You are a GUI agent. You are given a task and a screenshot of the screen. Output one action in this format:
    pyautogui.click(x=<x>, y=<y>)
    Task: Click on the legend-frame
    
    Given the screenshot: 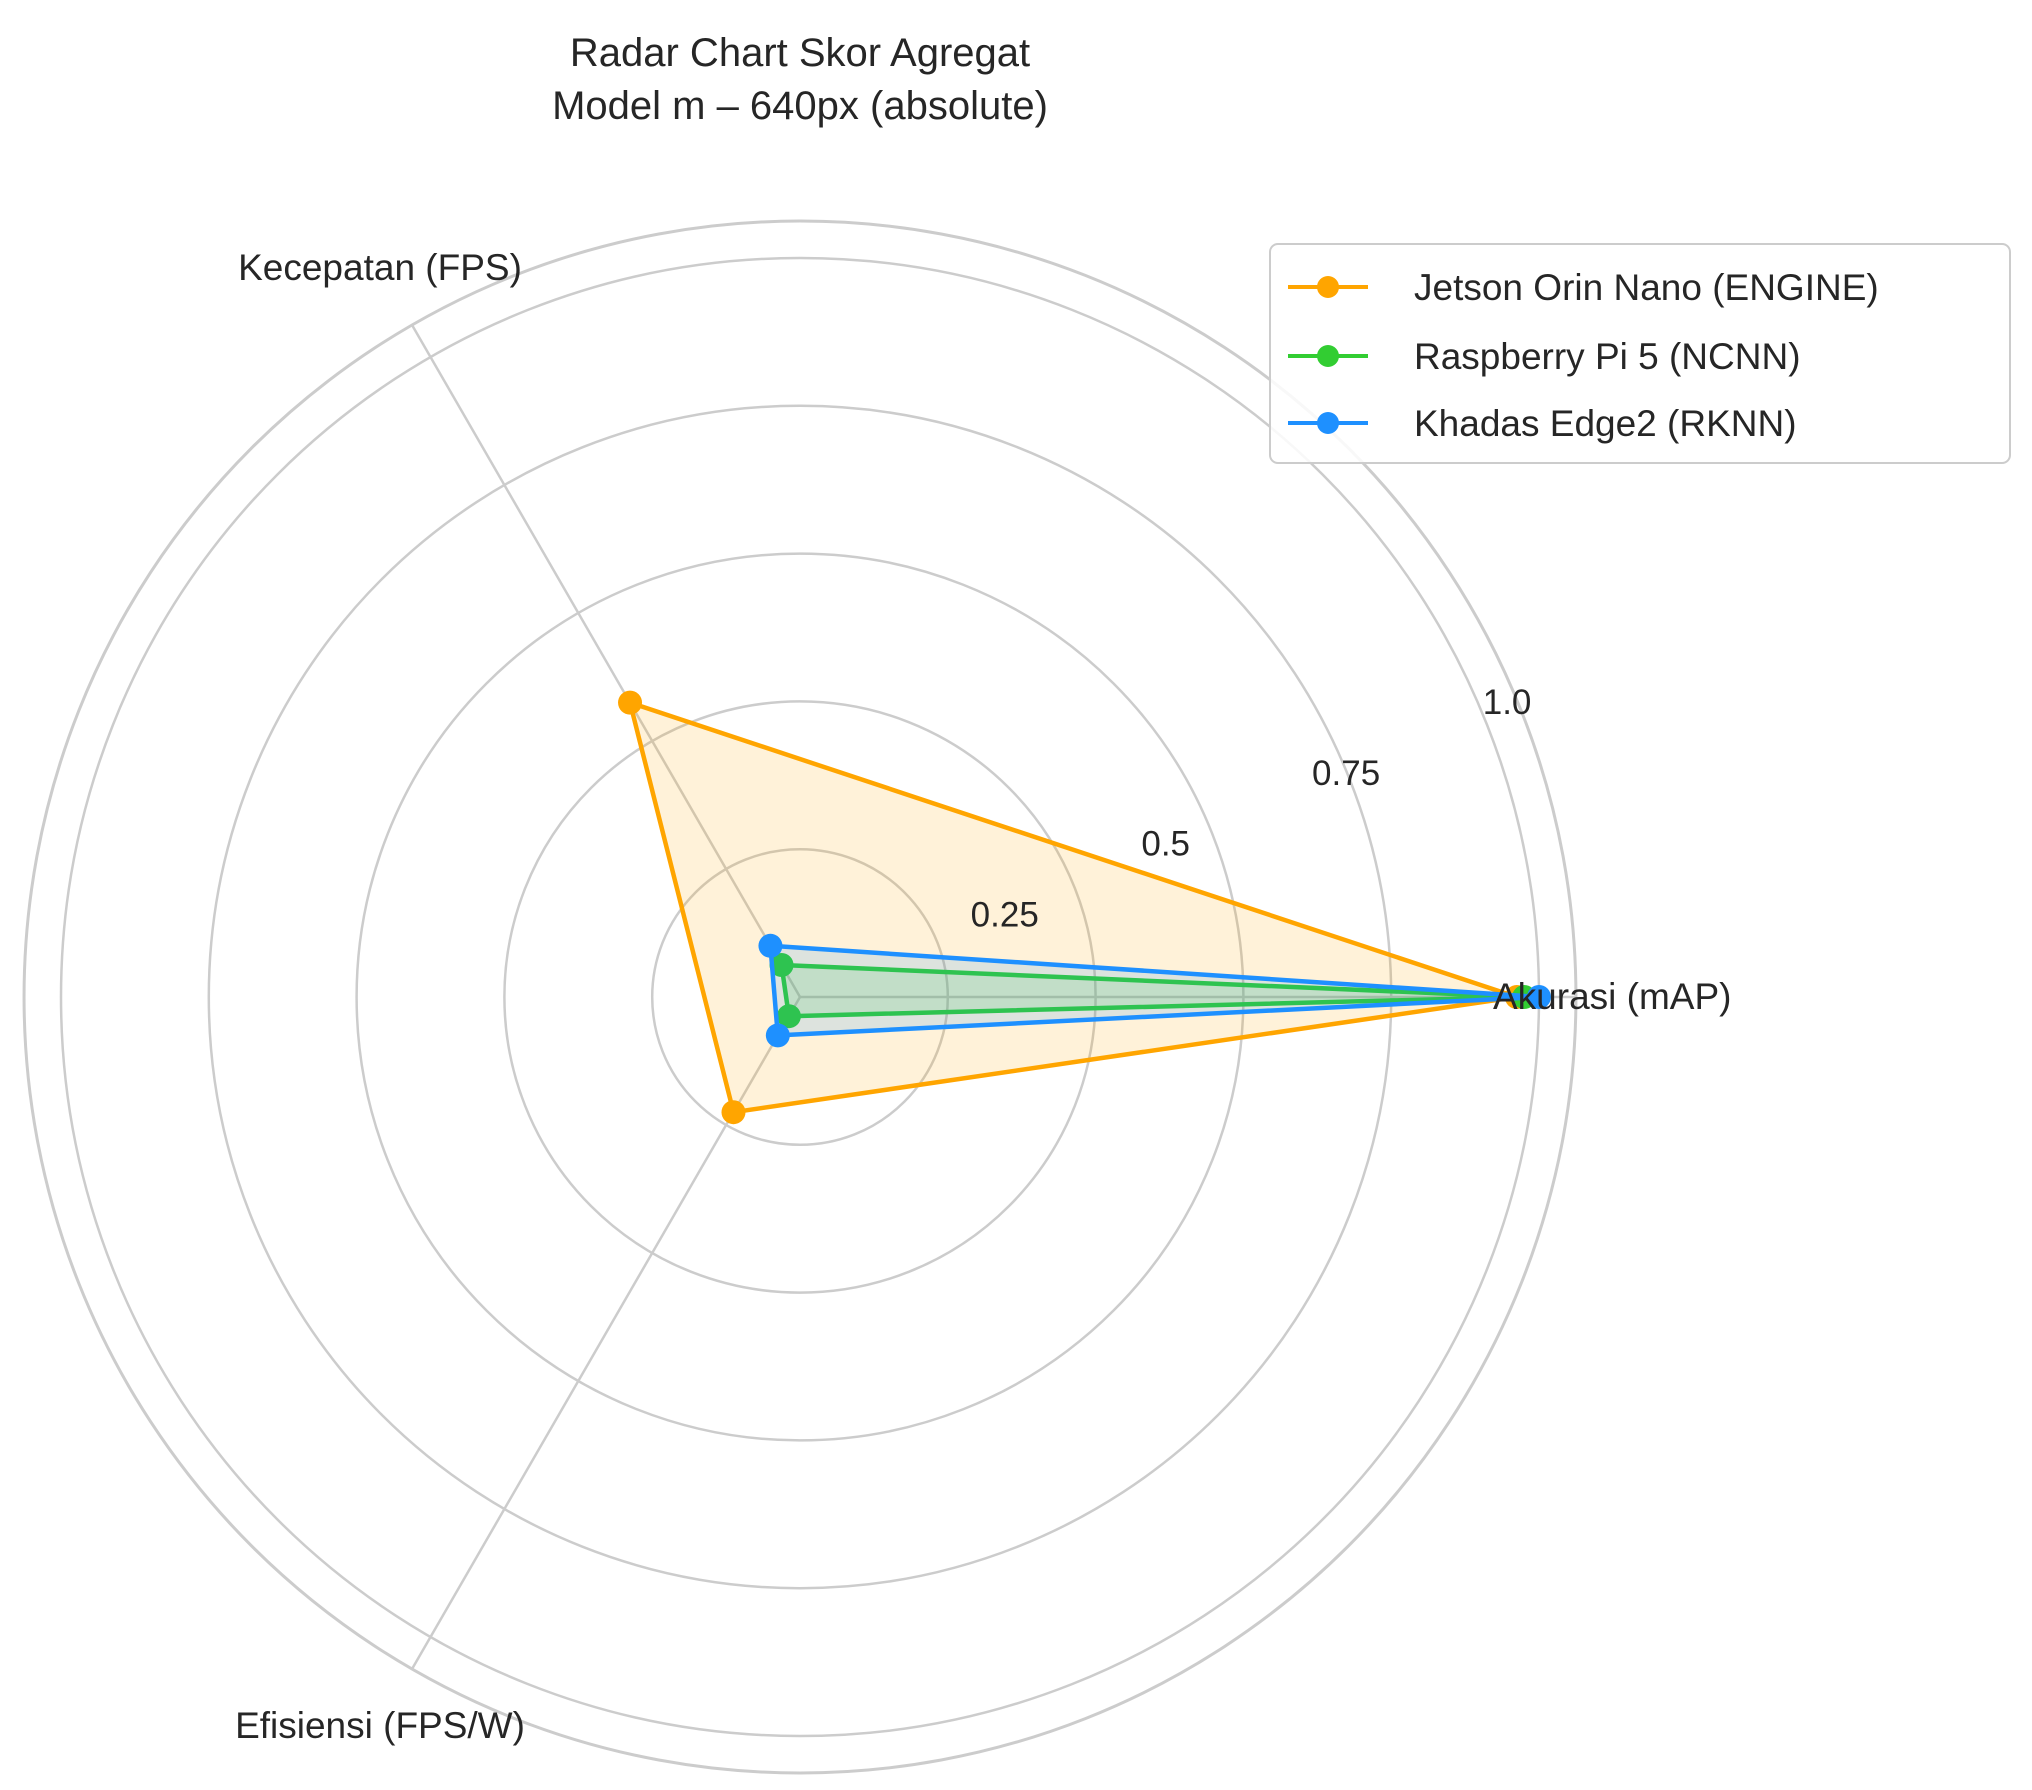 What is the action you would take?
    pyautogui.click(x=1640, y=353)
    